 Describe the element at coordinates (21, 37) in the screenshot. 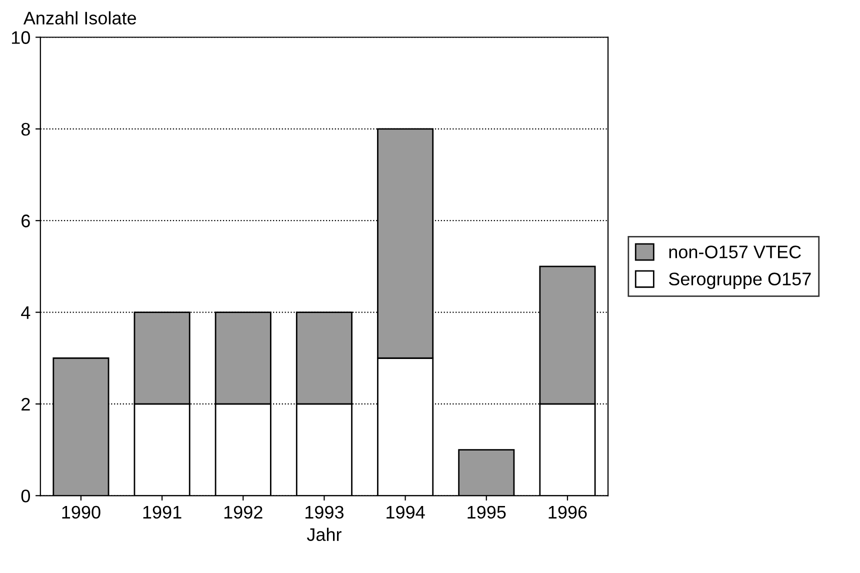

I see `y-tick-label: 10` at that location.